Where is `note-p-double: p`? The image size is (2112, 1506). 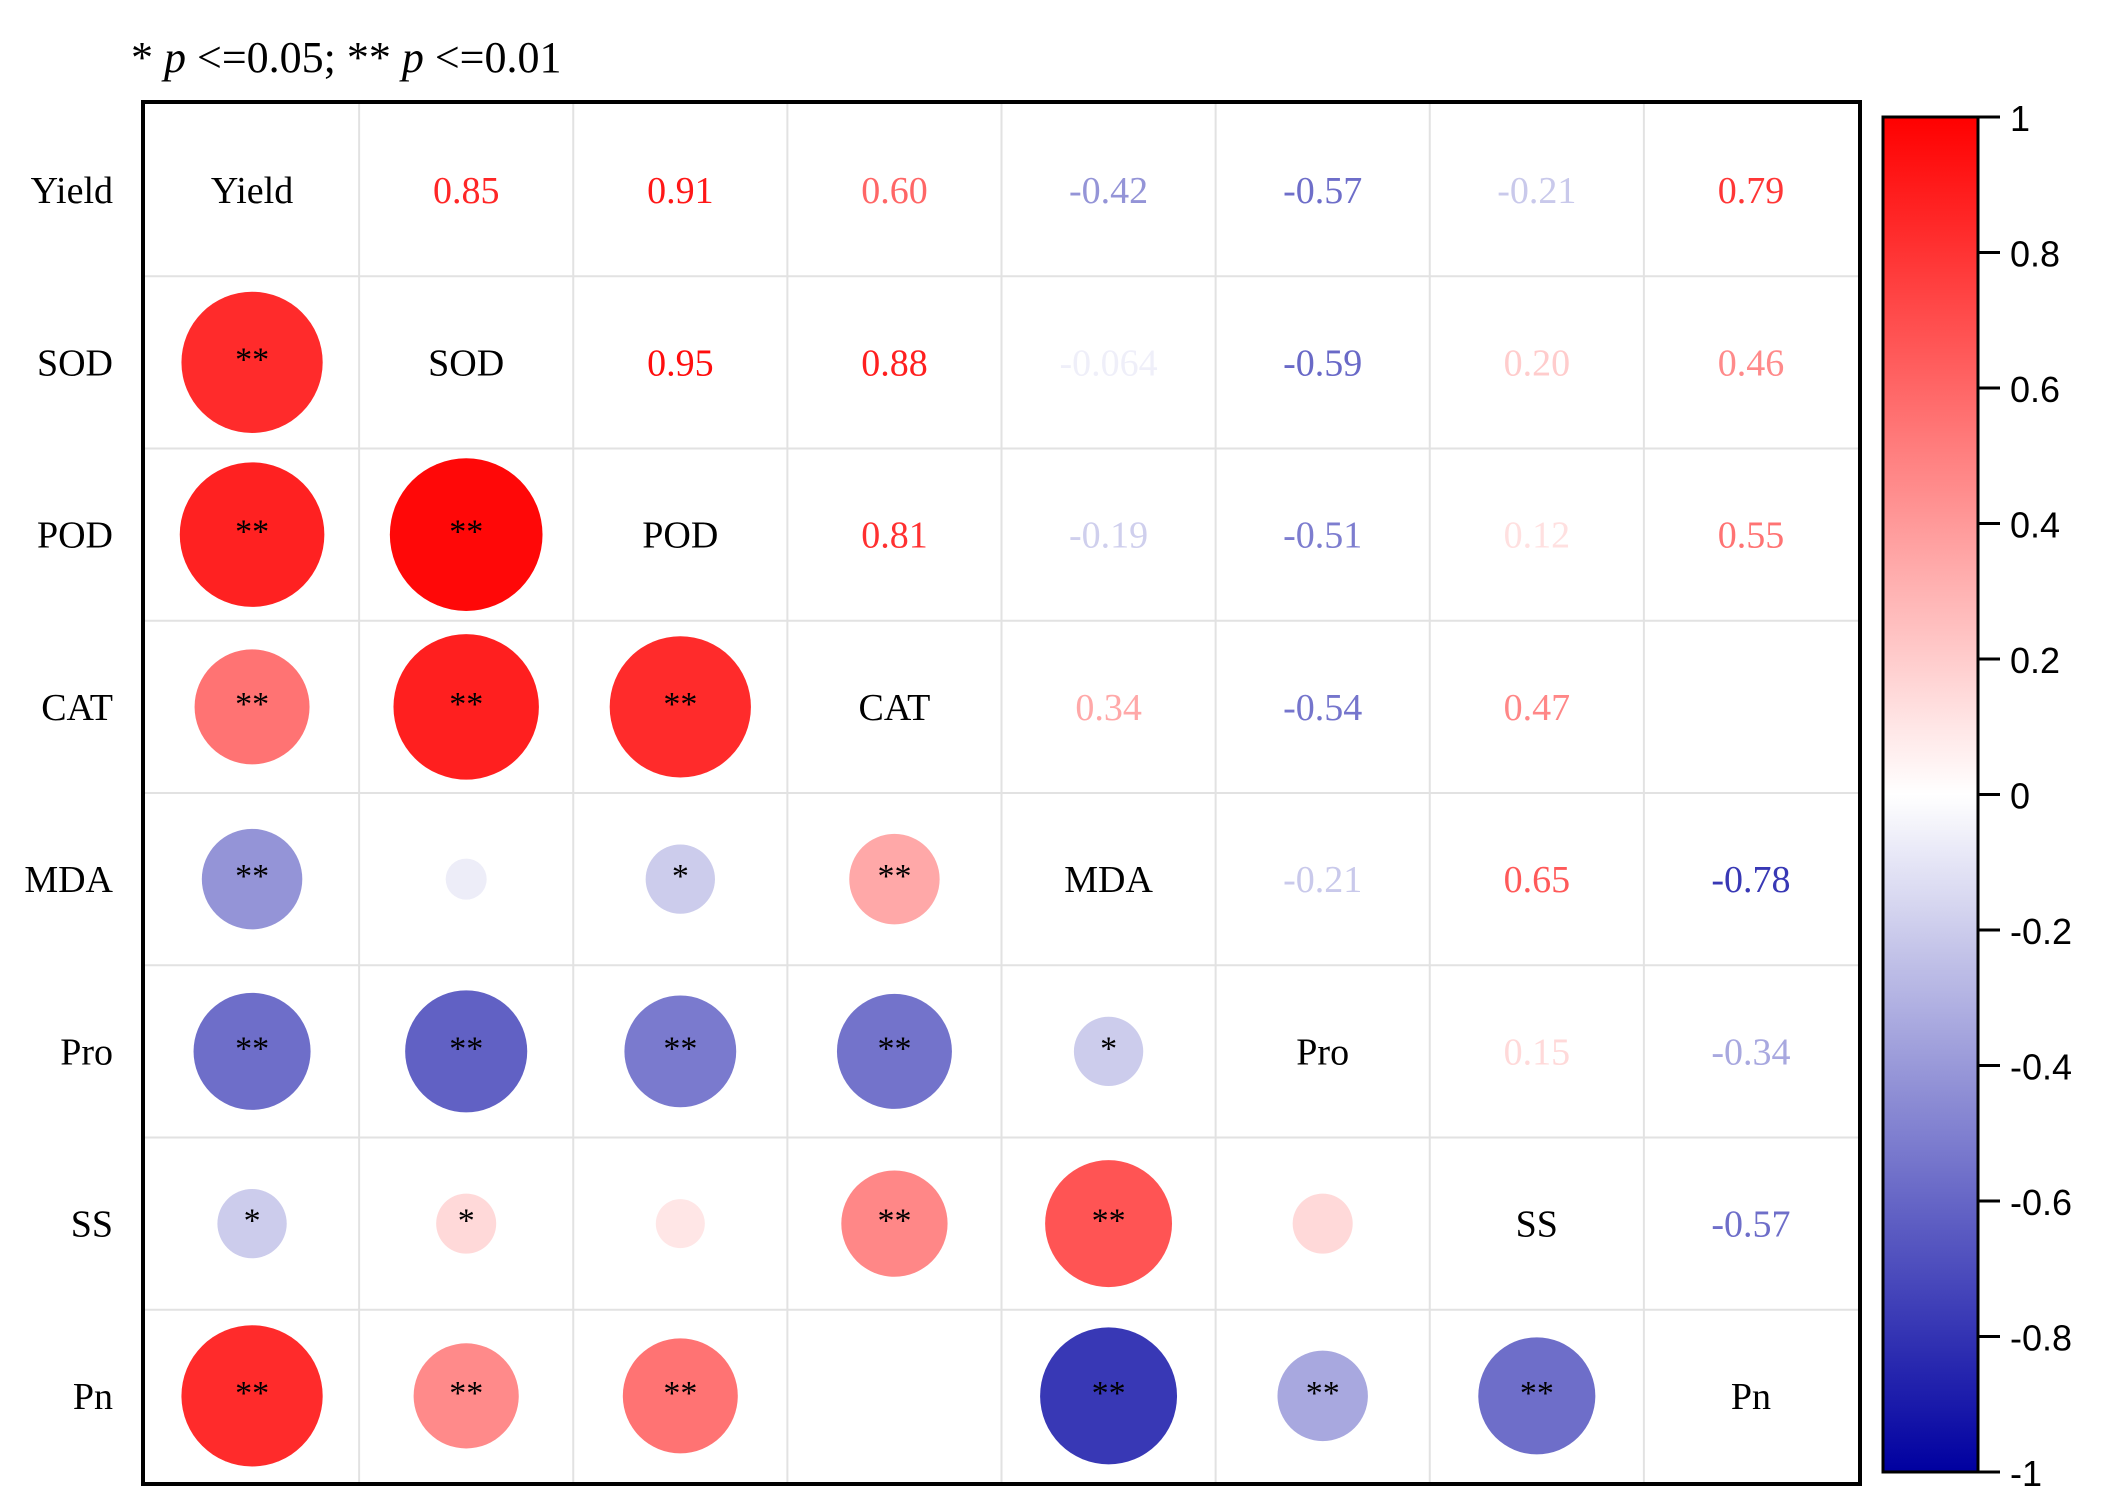 note-p-double: p is located at coordinates (411, 57).